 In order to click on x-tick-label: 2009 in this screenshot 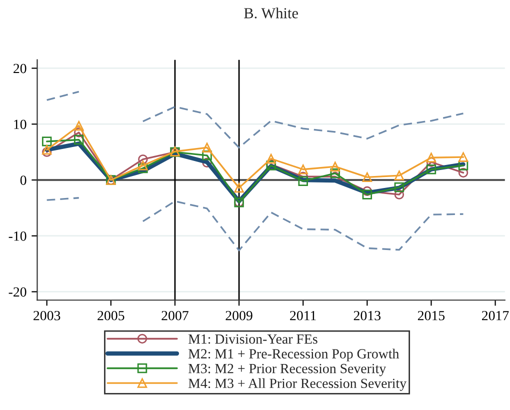, I will do `click(239, 315)`.